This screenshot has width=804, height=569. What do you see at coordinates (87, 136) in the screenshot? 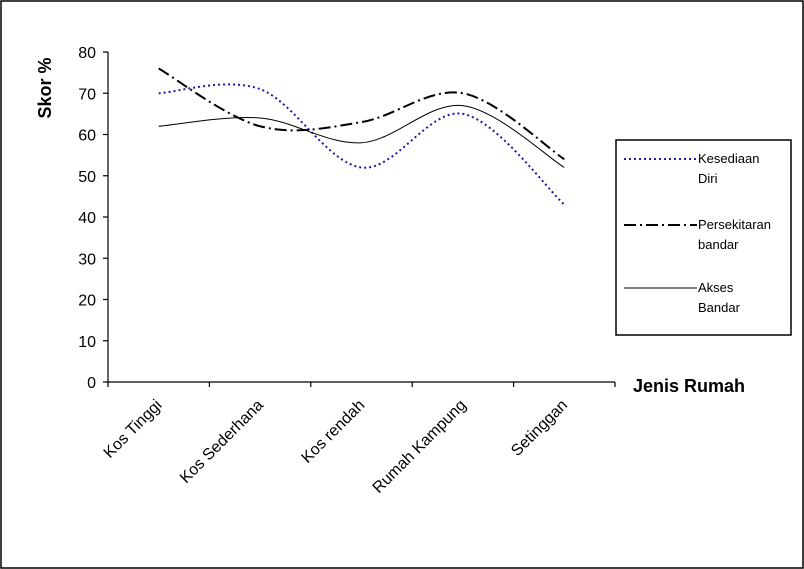
I see `y-tick-label: 60` at bounding box center [87, 136].